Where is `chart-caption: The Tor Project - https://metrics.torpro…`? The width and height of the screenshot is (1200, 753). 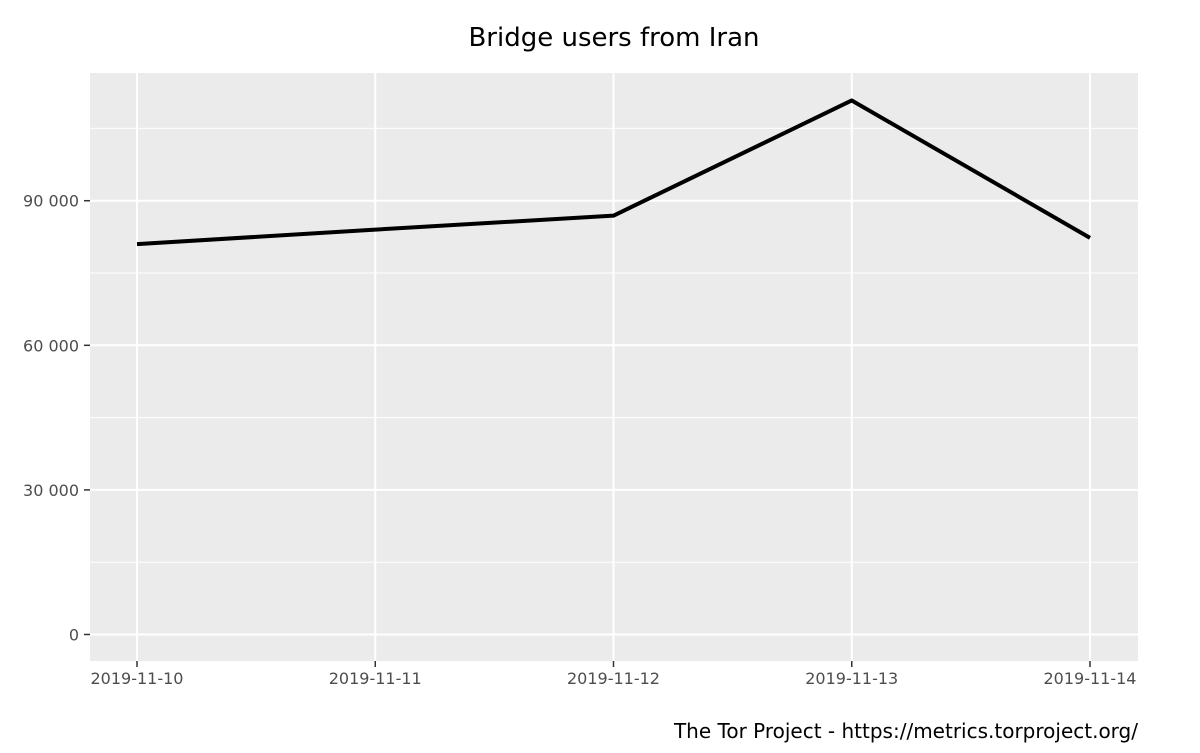 chart-caption: The Tor Project - https://metrics.torpro… is located at coordinates (905, 731).